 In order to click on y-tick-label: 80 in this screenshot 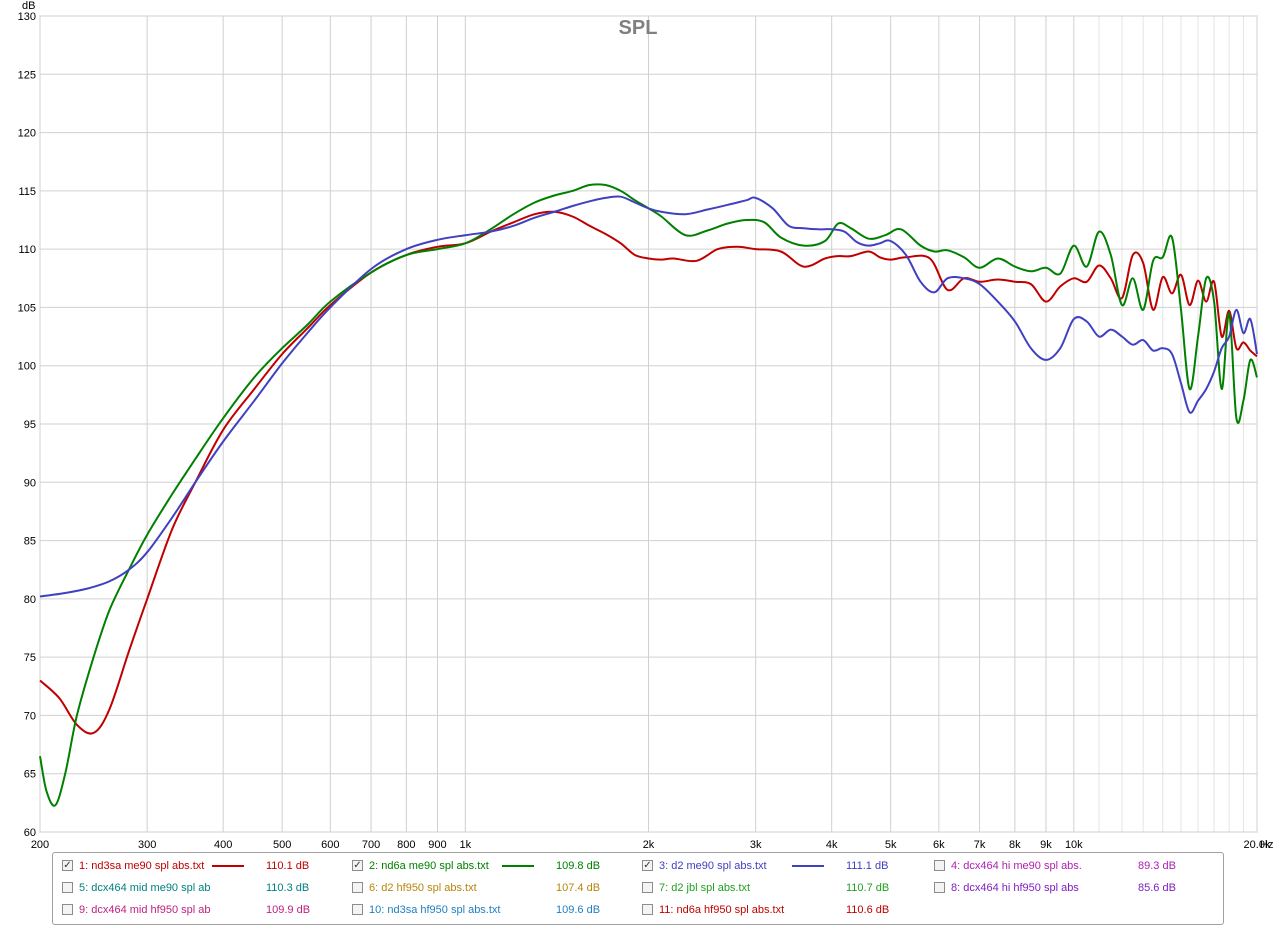, I will do `click(30, 600)`.